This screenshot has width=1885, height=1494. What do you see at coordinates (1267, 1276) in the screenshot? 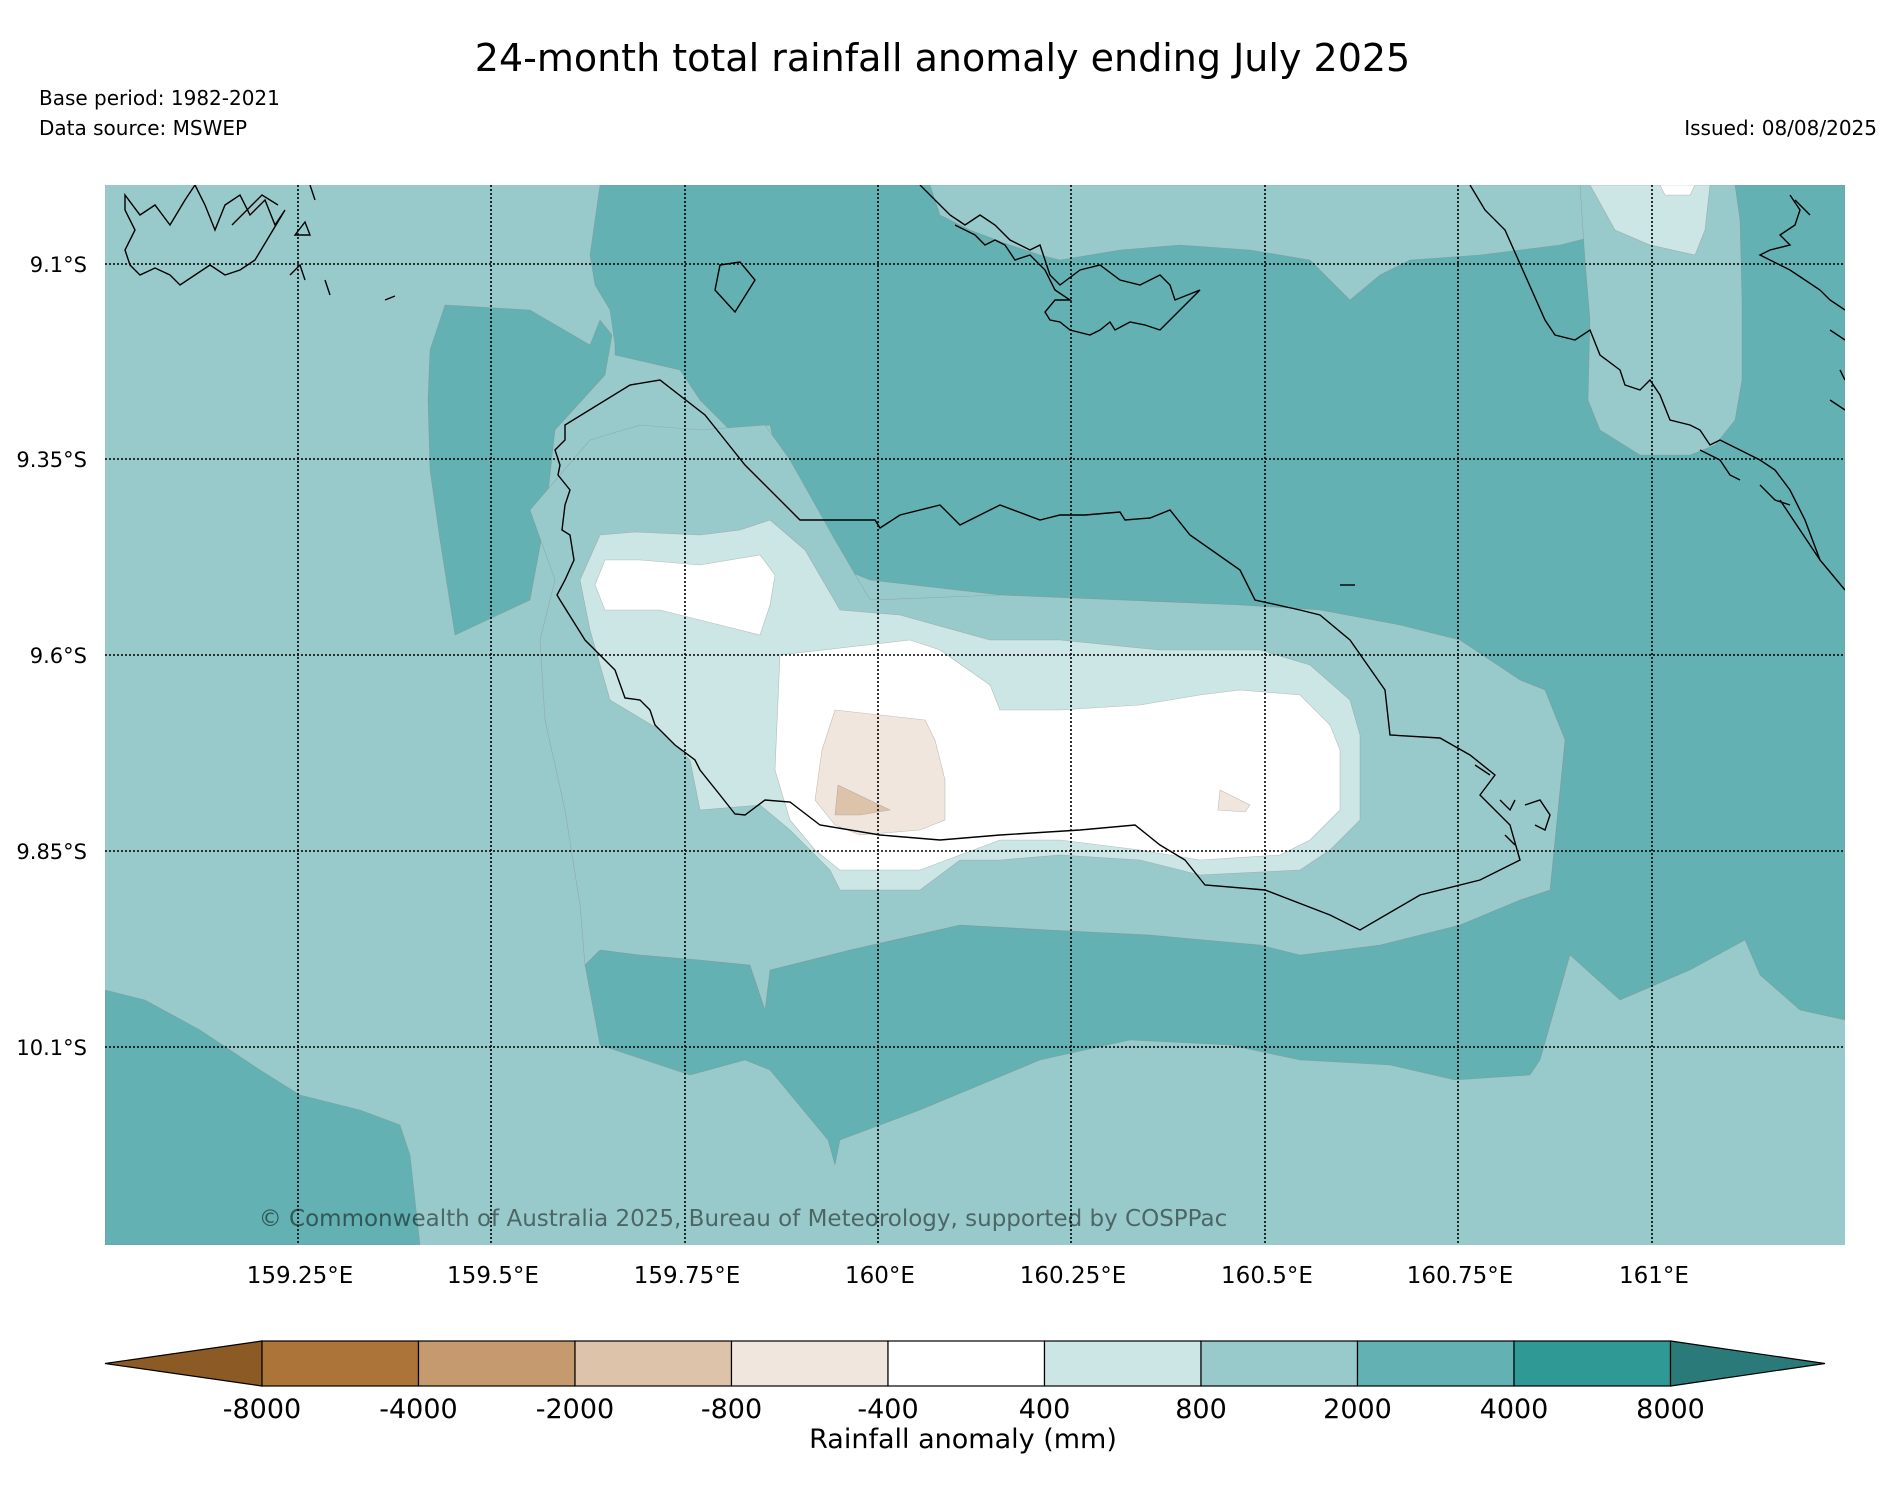
I see `longitude-label: 160.5°E` at bounding box center [1267, 1276].